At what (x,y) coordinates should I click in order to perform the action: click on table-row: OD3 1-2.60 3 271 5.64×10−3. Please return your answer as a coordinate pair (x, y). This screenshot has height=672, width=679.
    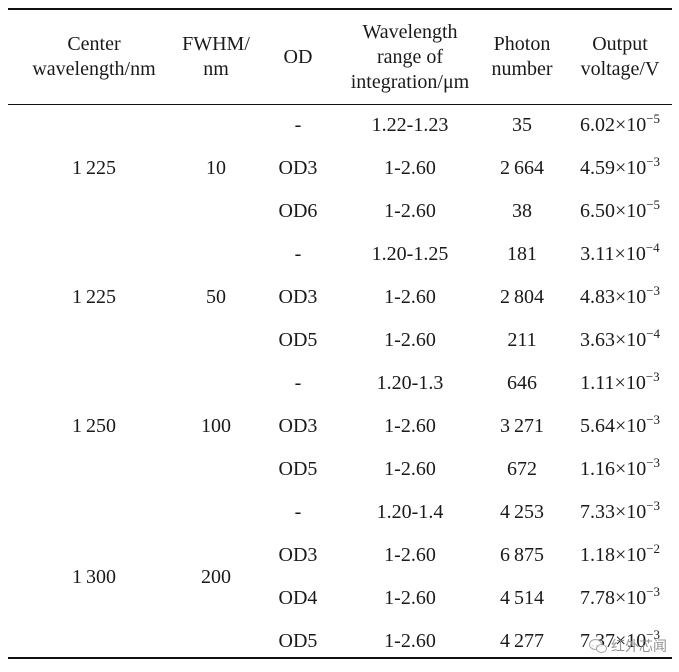
    Looking at the image, I should click on (340, 426).